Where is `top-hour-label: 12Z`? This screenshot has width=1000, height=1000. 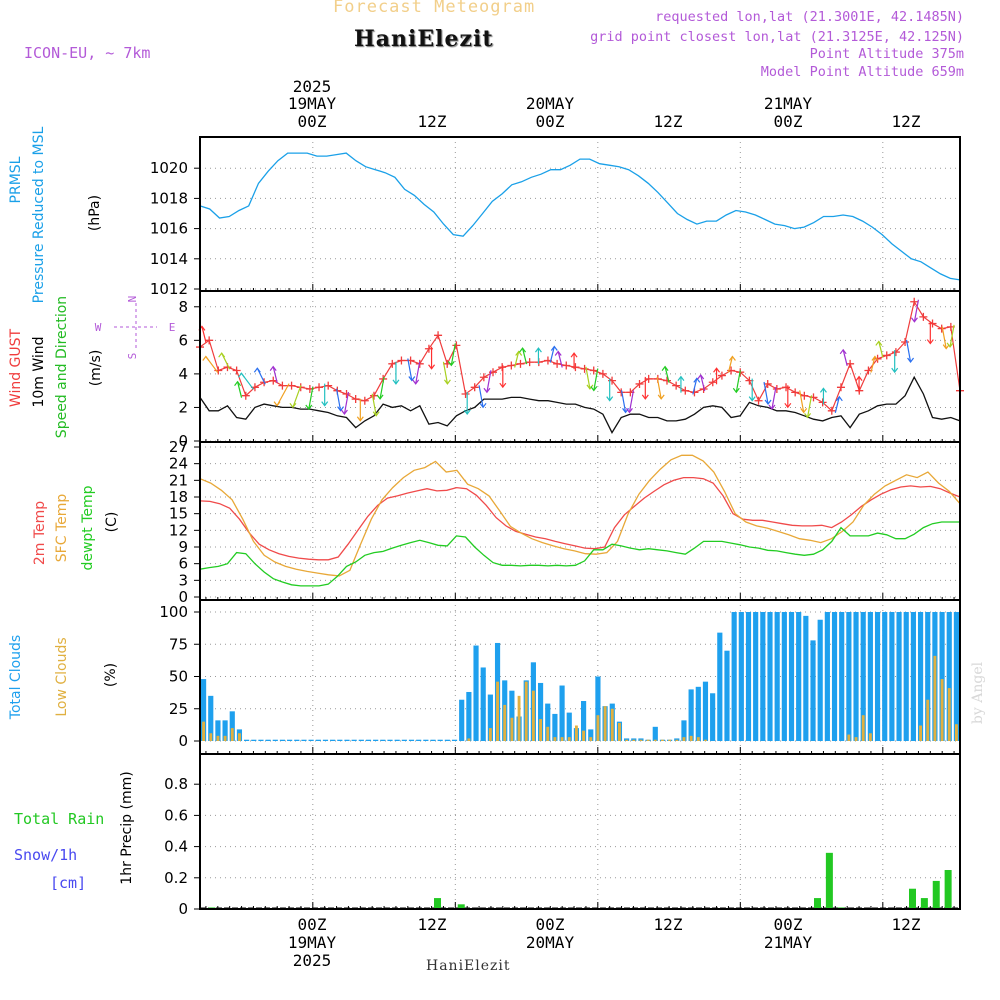 top-hour-label: 12Z is located at coordinates (906, 121).